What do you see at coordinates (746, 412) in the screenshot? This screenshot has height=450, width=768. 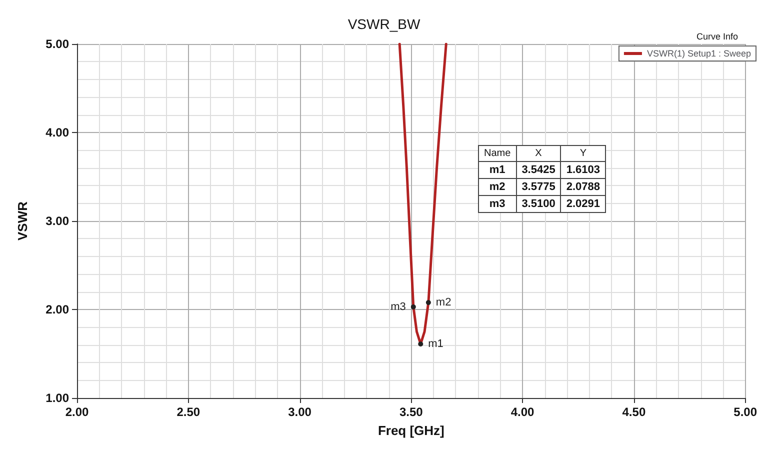 I see `x-tick-label: 5.00` at bounding box center [746, 412].